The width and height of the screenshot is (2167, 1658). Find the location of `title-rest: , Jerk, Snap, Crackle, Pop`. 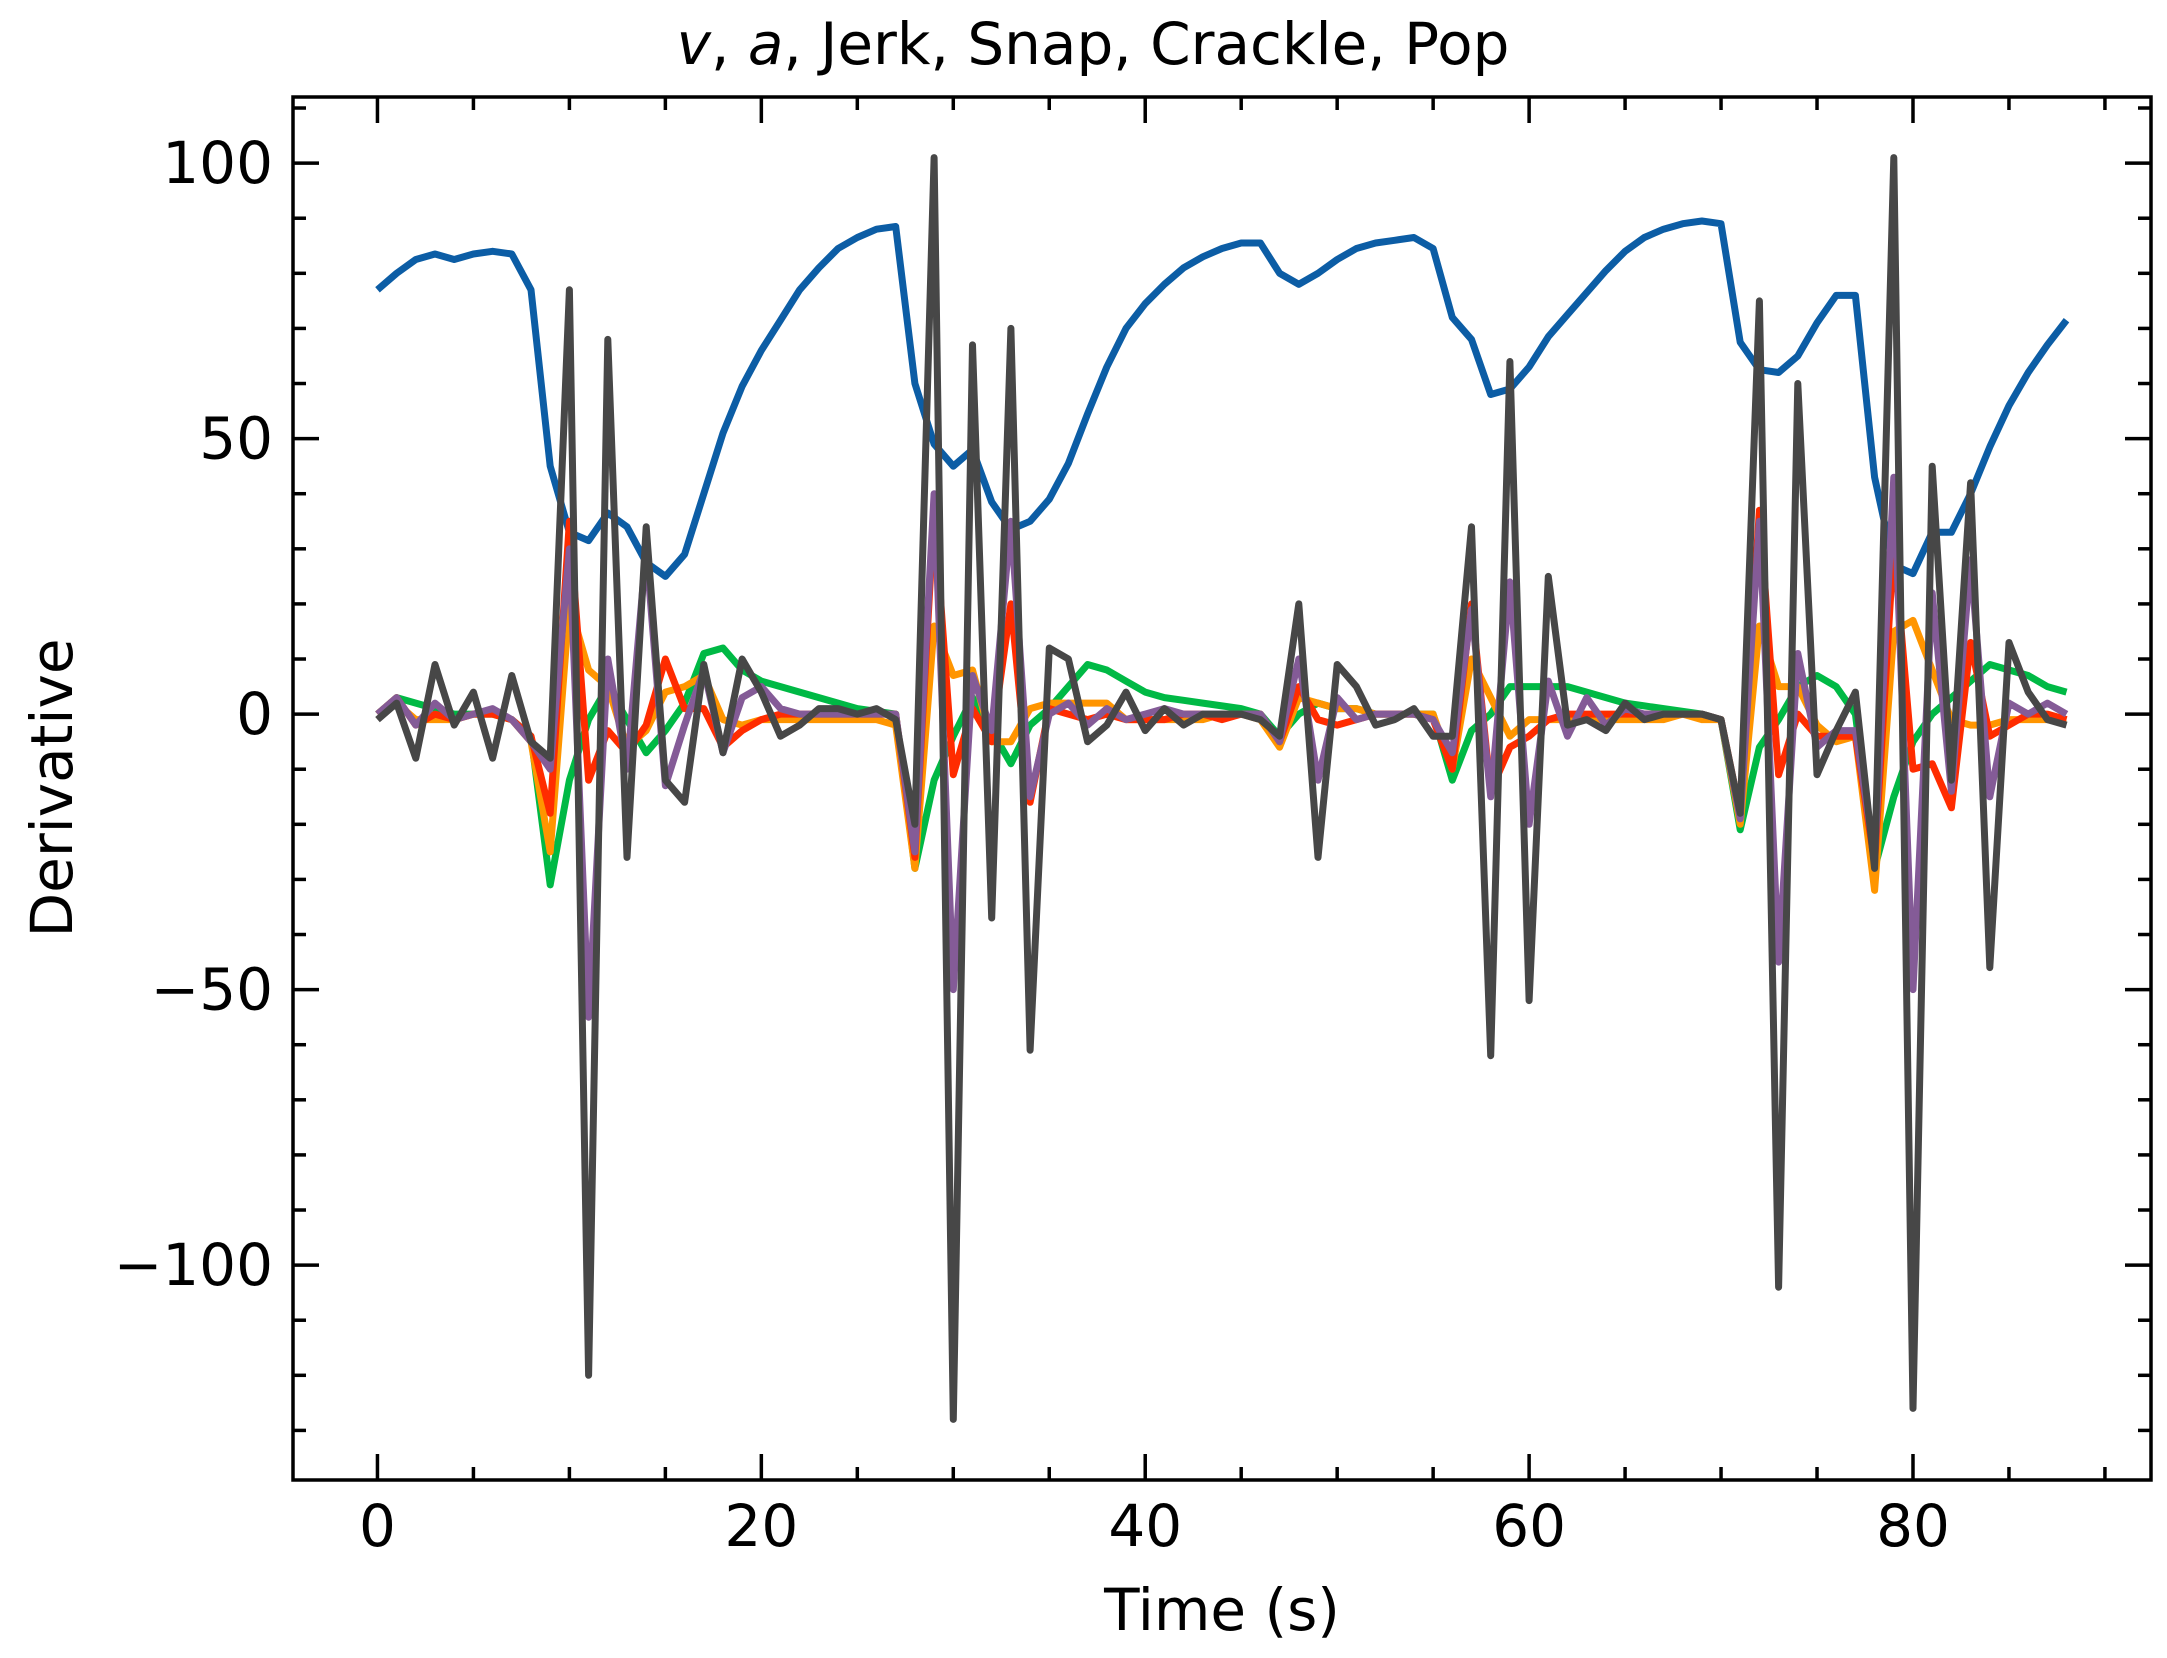

title-rest: , Jerk, Snap, Crackle, Pop is located at coordinates (1146, 44).